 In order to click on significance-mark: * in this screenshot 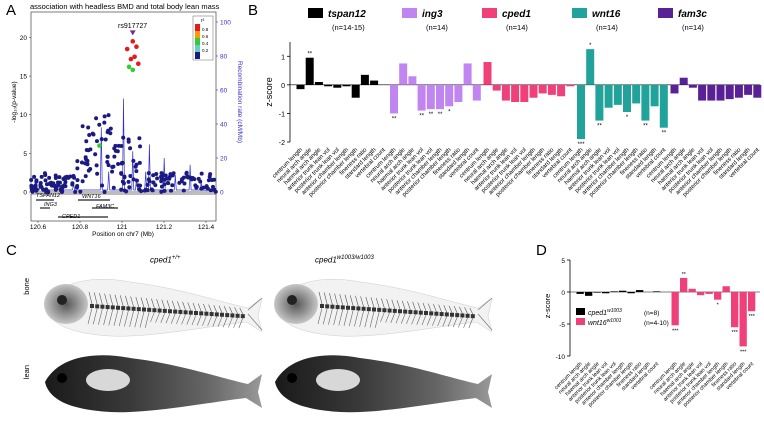, I will do `click(449, 112)`.